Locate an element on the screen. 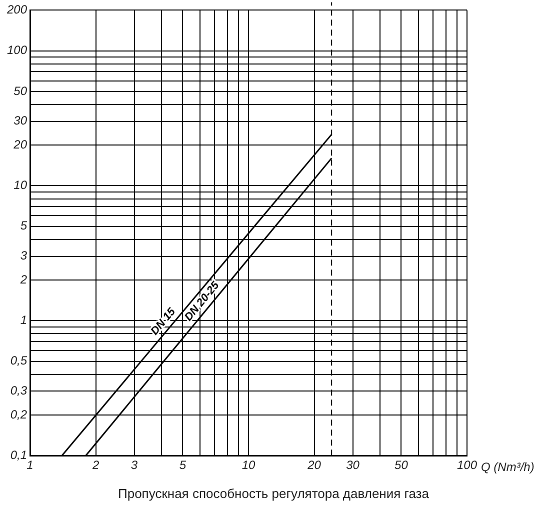 Image resolution: width=547 pixels, height=515 pixels. text: Пропускная способность регулятора давления газа is located at coordinates (273, 493).